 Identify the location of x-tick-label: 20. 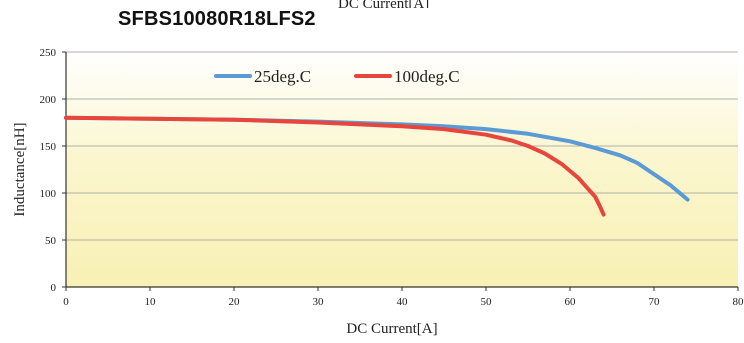
(235, 302).